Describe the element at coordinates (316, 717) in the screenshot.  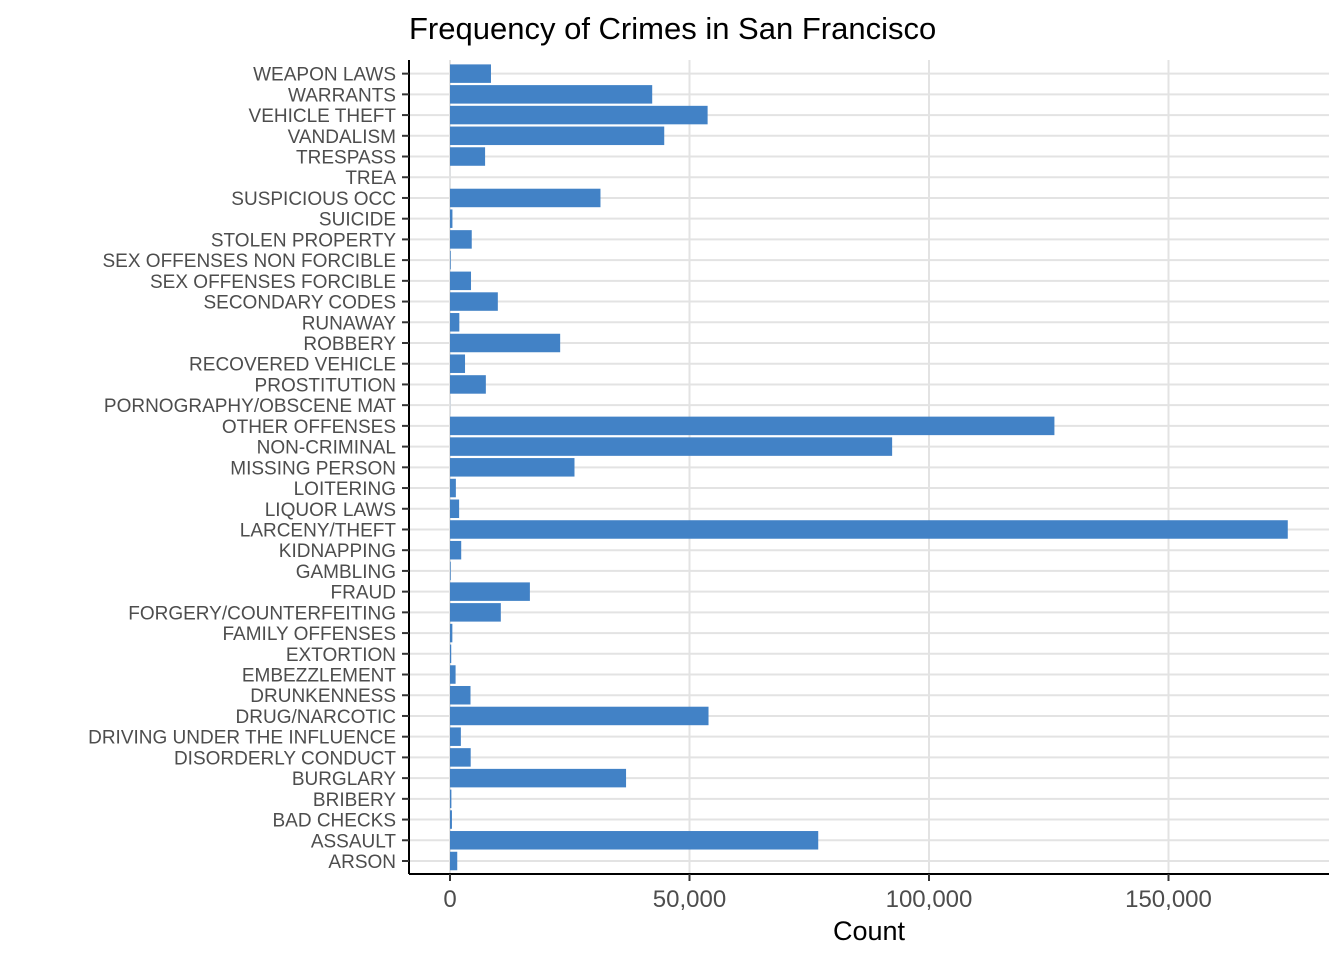
I see `y-tick-label: DRUG/NARCOTIC` at that location.